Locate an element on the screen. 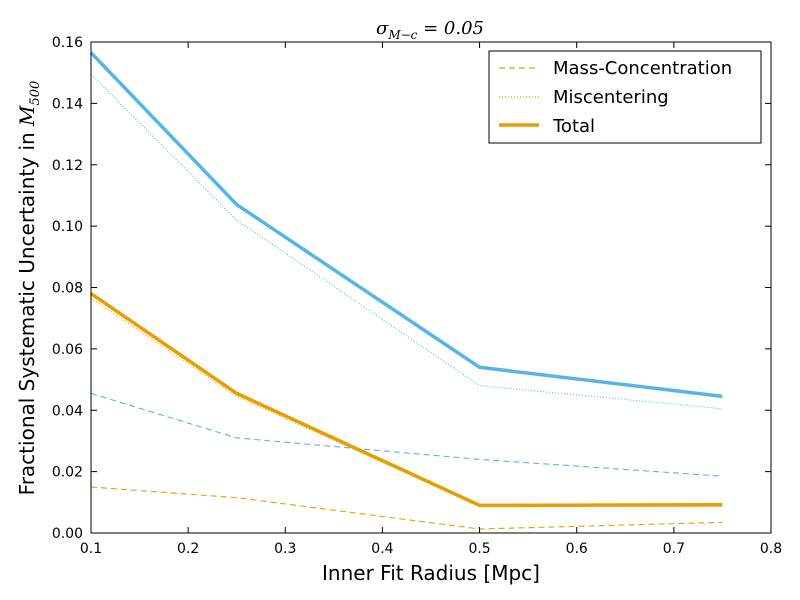 This screenshot has width=800, height=600. series-line-orange-dashed is located at coordinates (406, 508).